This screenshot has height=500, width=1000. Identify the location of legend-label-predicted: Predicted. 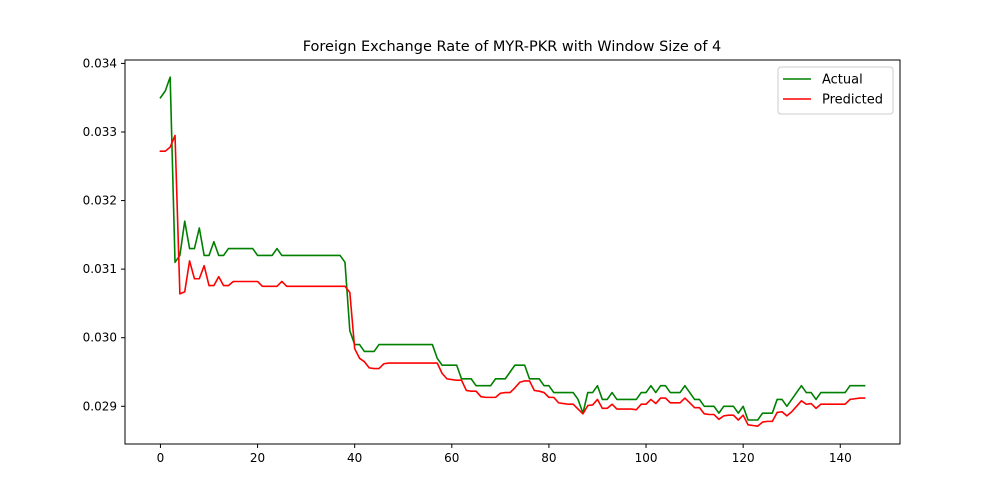
(852, 100).